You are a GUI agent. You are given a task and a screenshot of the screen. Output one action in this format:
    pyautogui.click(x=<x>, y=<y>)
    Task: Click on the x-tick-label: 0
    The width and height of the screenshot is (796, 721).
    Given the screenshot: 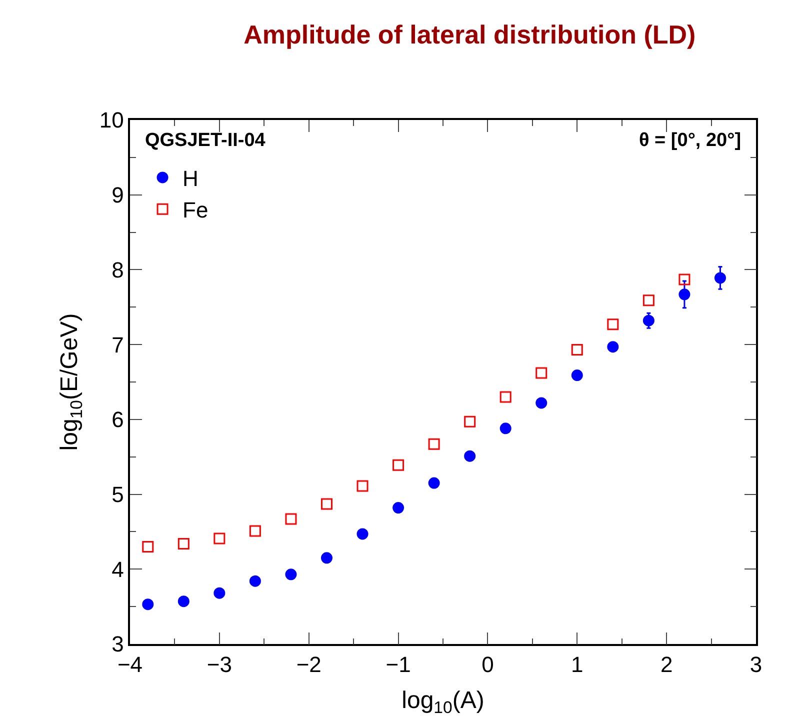 What is the action you would take?
    pyautogui.click(x=488, y=665)
    